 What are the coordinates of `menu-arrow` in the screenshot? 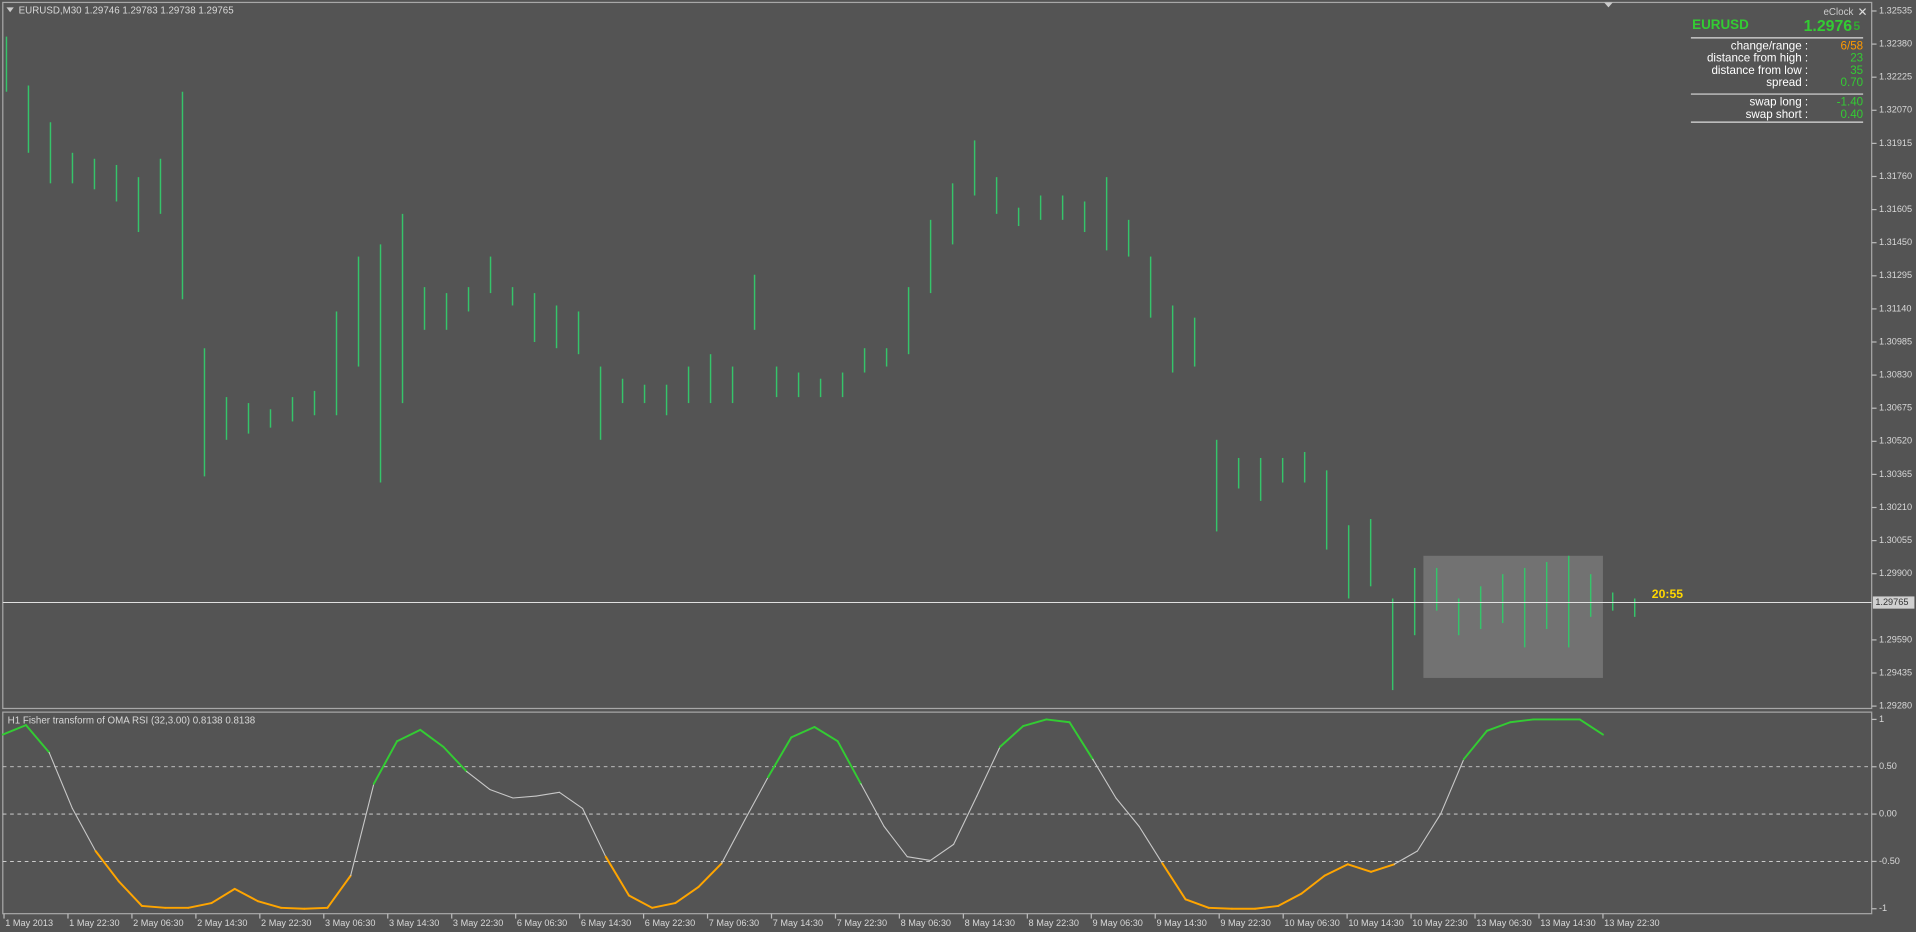 It's located at (10, 10).